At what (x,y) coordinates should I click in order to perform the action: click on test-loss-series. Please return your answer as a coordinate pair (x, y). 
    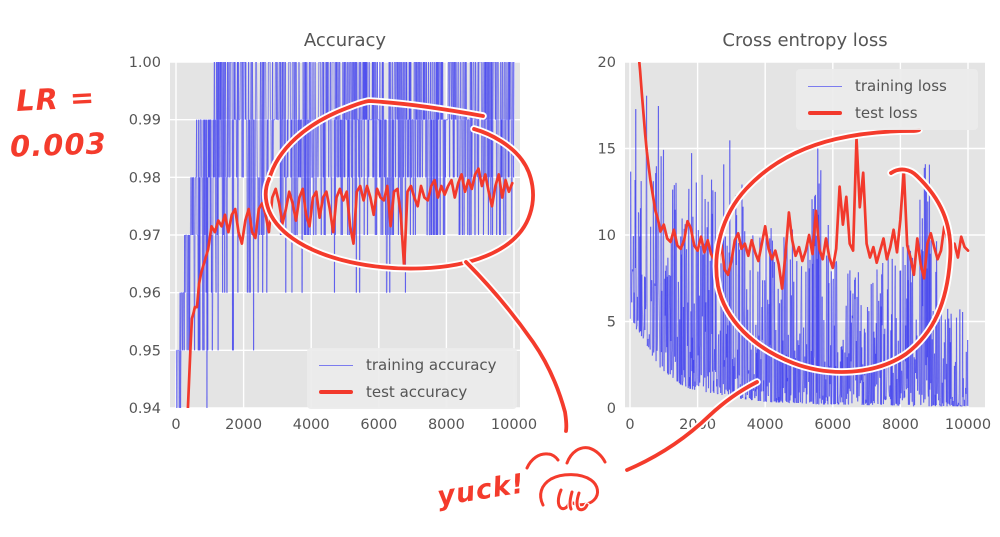
    Looking at the image, I should click on (803, 176).